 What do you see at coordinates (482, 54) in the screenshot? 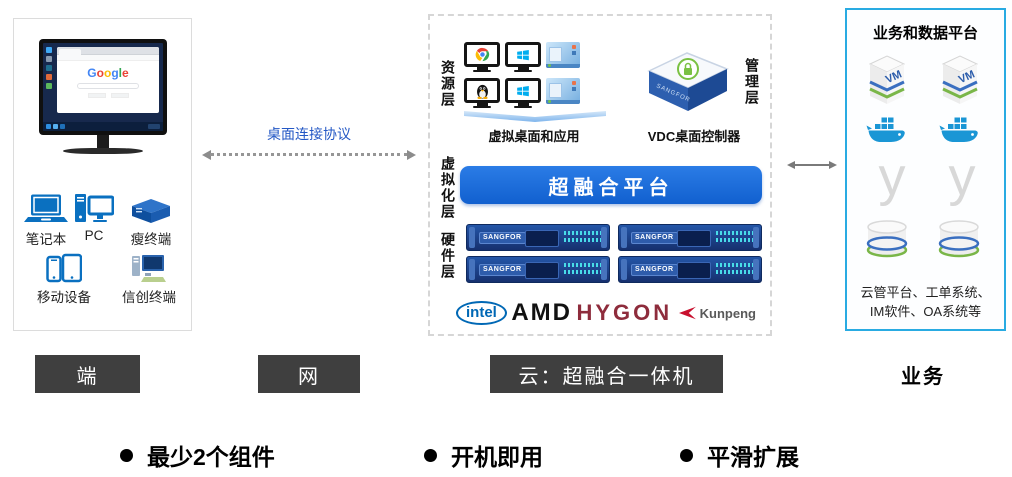
I see `chrome-icon` at bounding box center [482, 54].